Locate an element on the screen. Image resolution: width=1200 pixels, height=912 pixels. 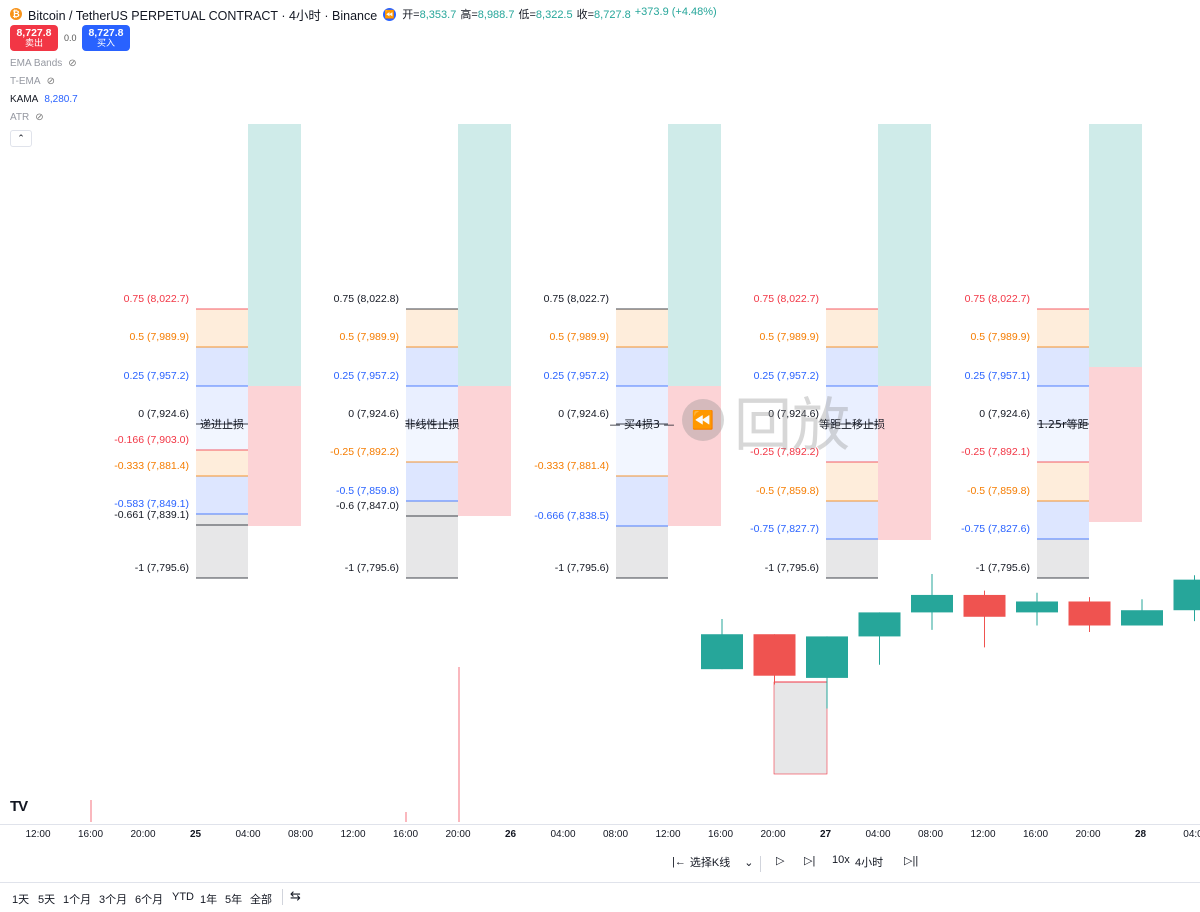
range-button: 6个月 is located at coordinates (149, 900).